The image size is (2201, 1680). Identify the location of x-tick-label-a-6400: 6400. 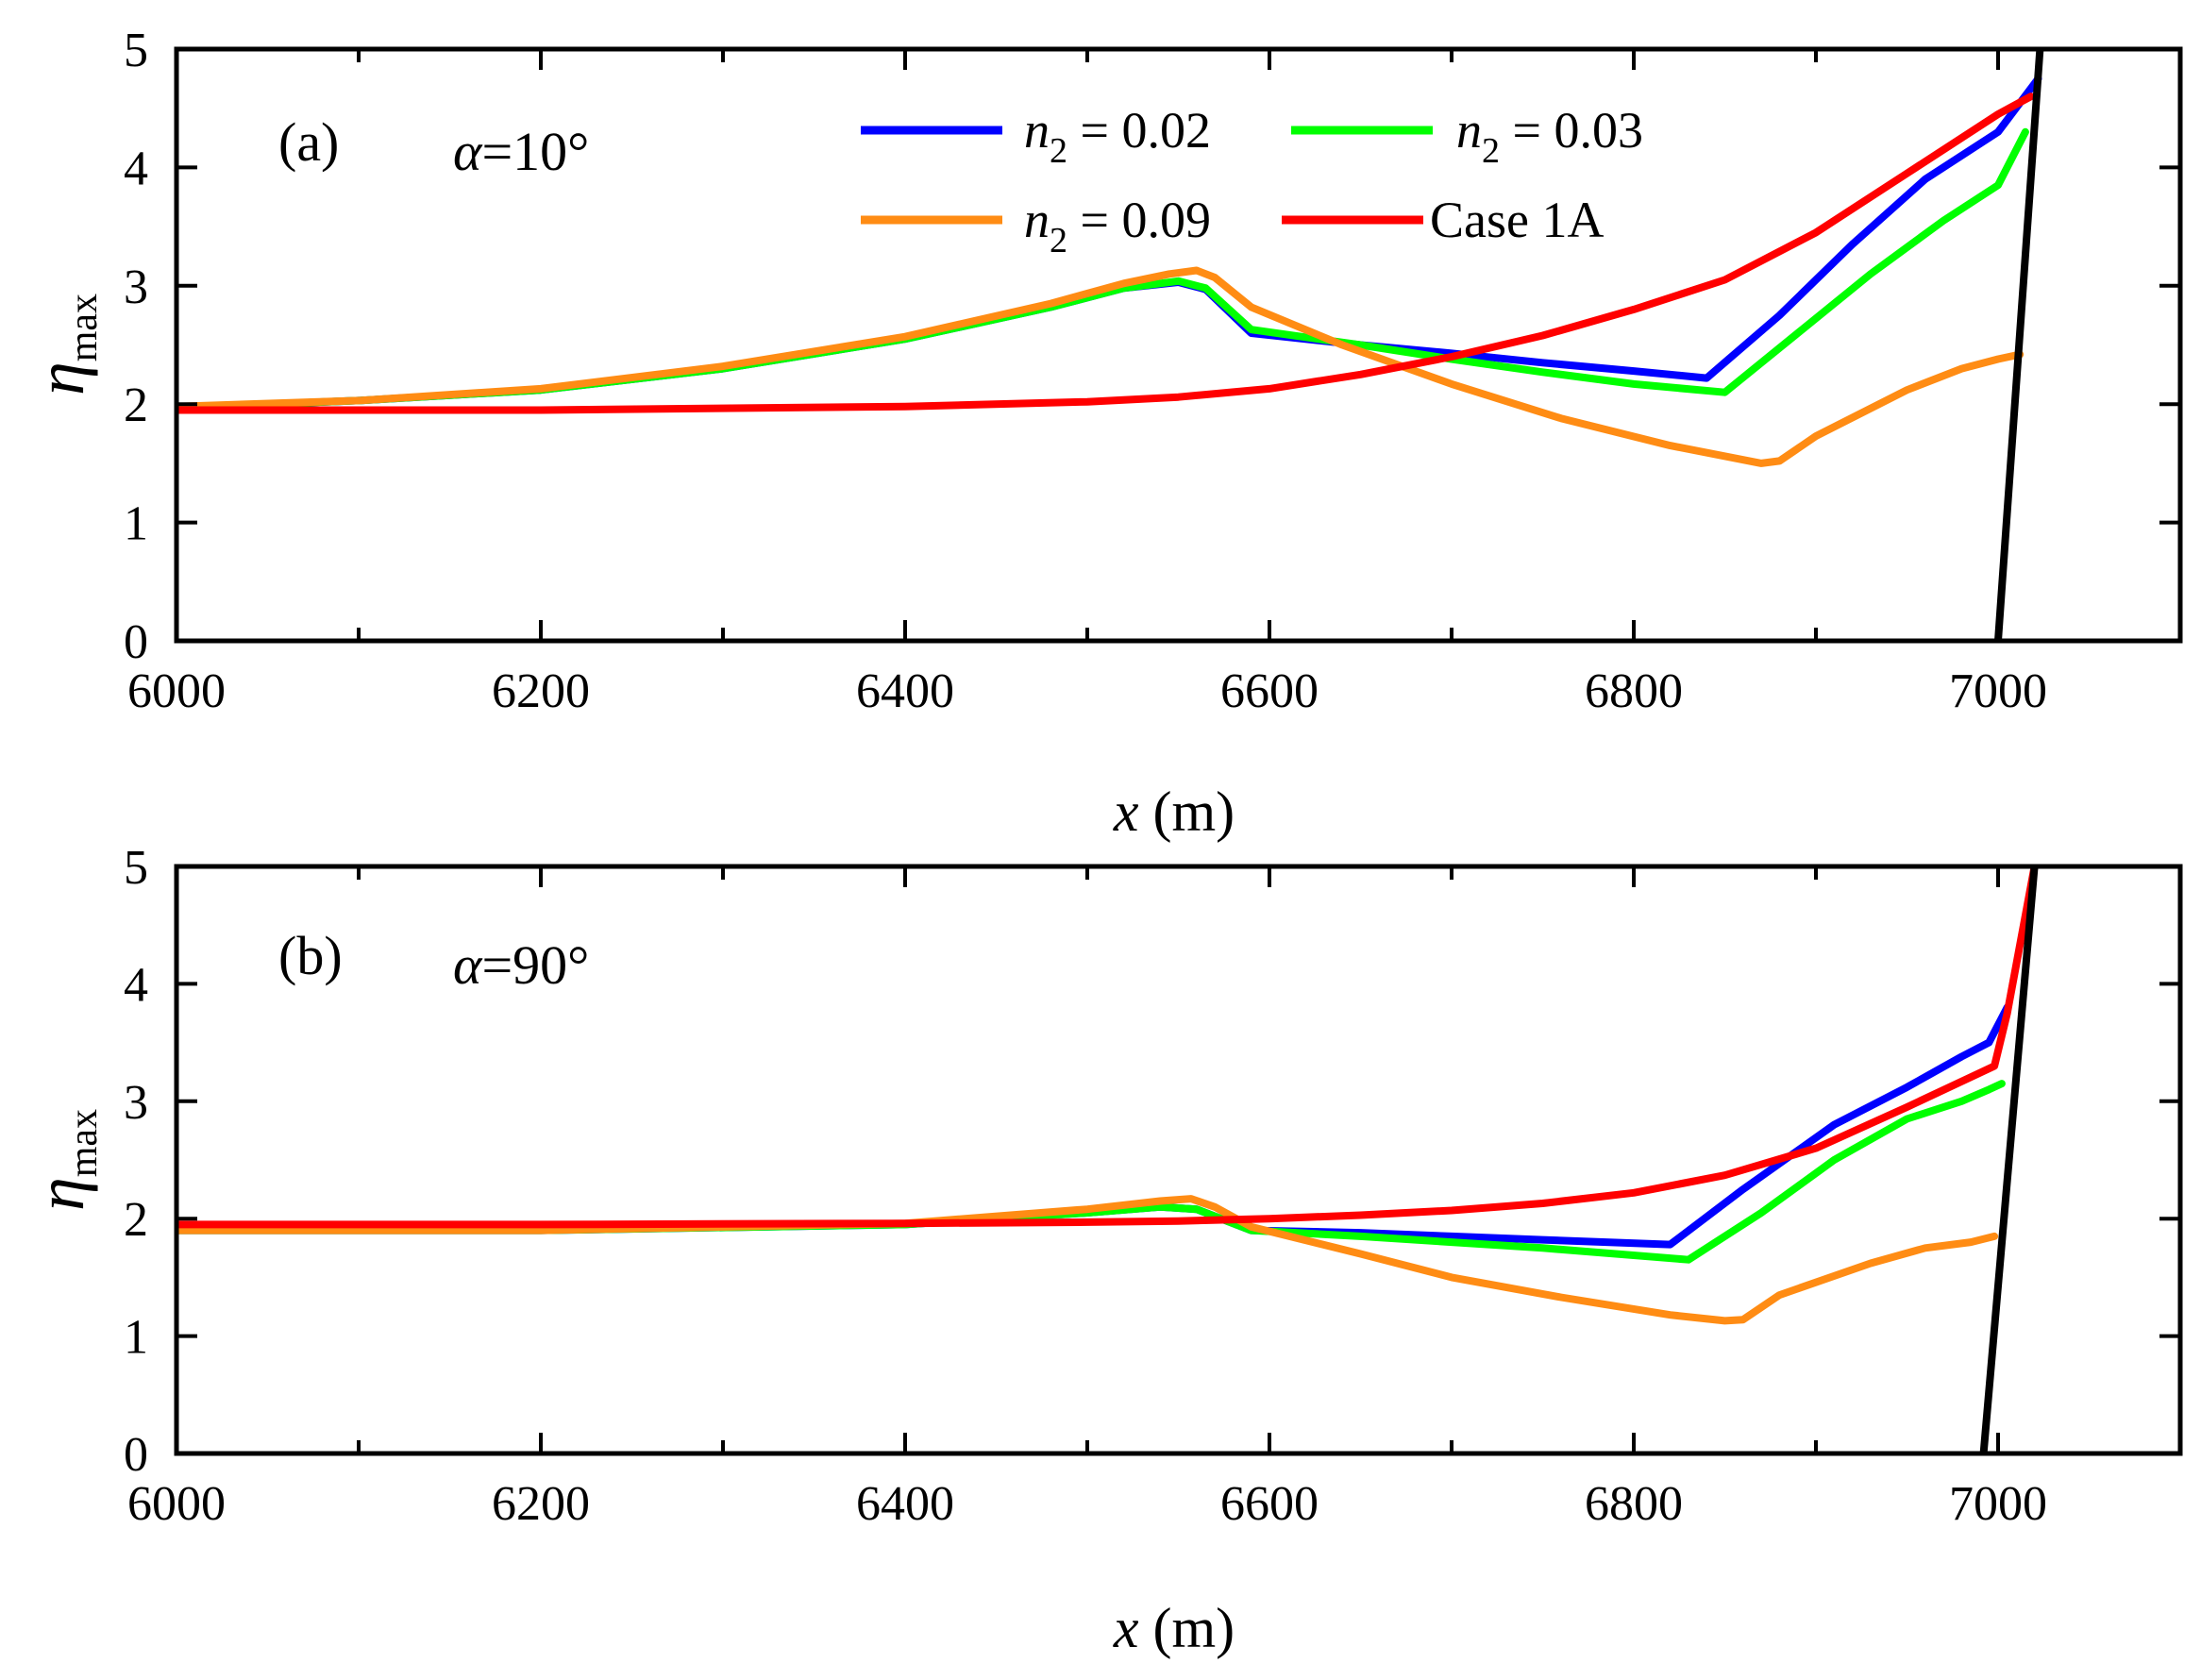
(905, 691).